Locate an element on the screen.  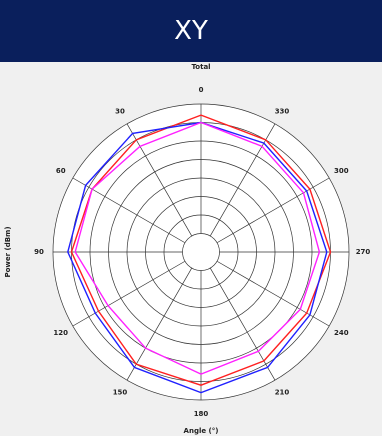
angle-label: 240 is located at coordinates (341, 333).